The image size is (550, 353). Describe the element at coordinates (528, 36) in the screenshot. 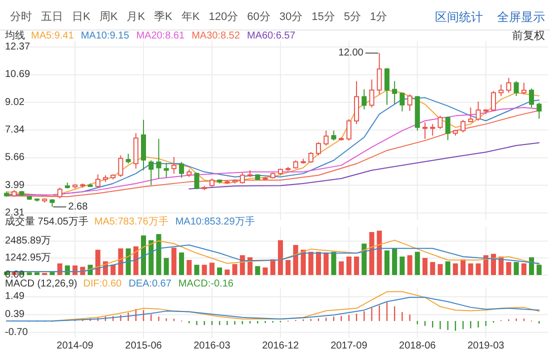

I see `text: 前复权` at that location.